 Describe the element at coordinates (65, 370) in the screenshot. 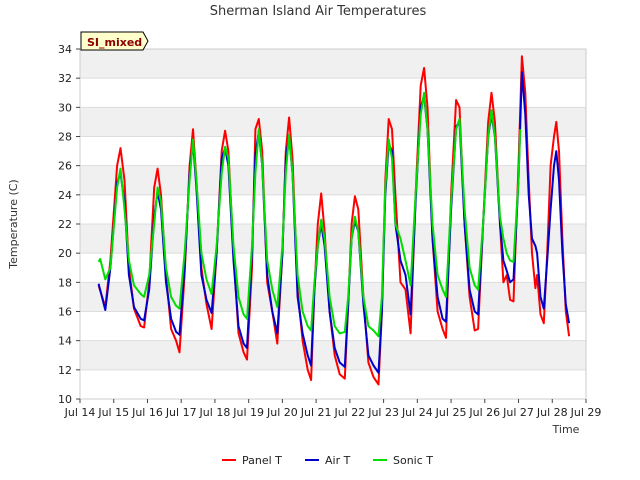

I see `y-tick-label: 12` at that location.